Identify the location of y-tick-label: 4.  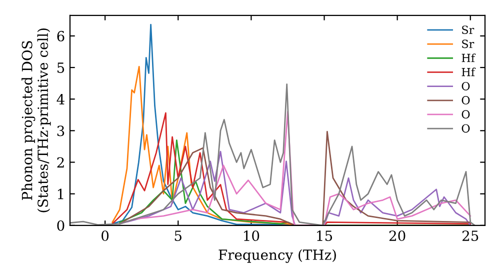
(60, 99).